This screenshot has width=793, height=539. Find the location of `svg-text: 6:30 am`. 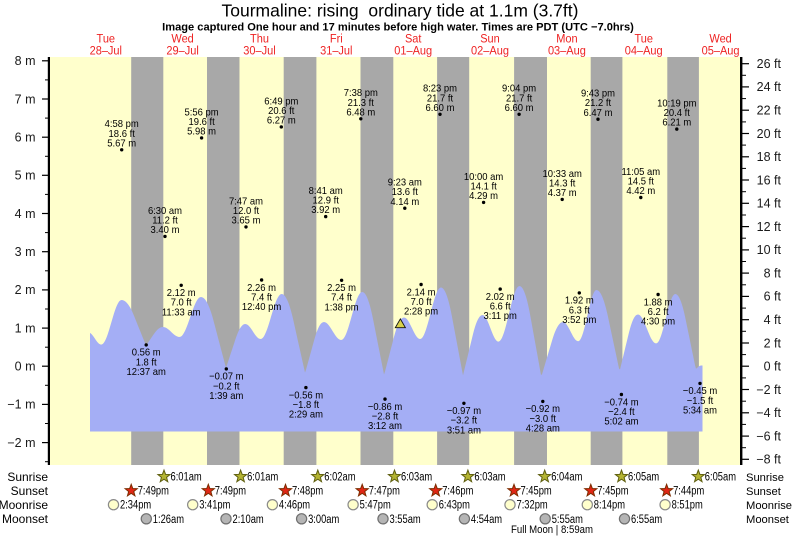

svg-text: 6:30 am is located at coordinates (165, 211).